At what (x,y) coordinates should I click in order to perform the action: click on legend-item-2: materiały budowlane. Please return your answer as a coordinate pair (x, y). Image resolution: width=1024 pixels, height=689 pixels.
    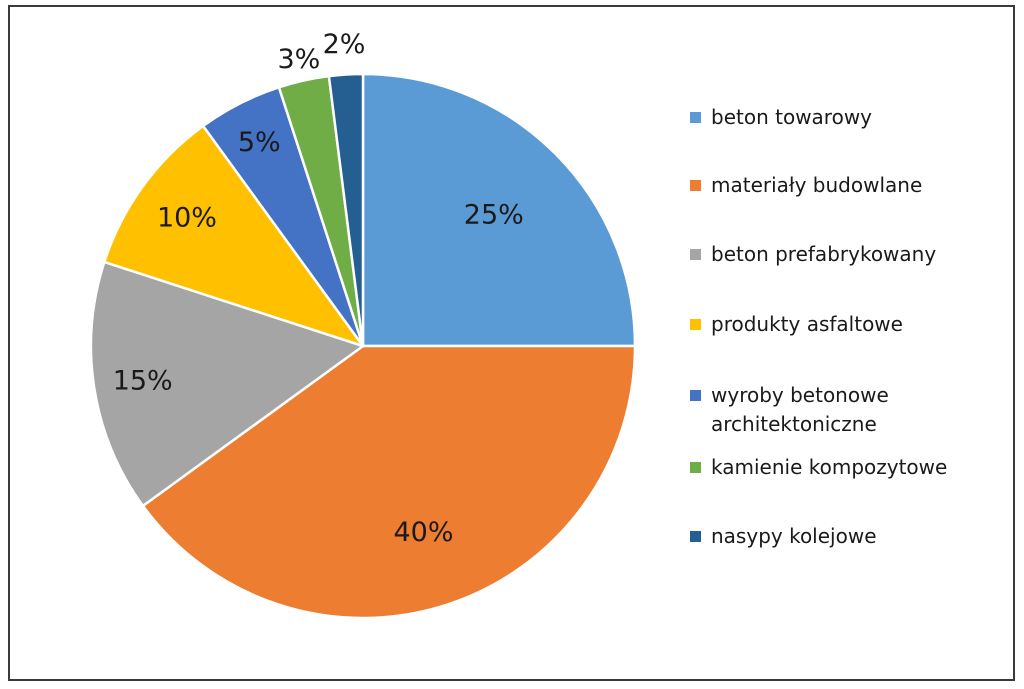
    Looking at the image, I should click on (835, 185).